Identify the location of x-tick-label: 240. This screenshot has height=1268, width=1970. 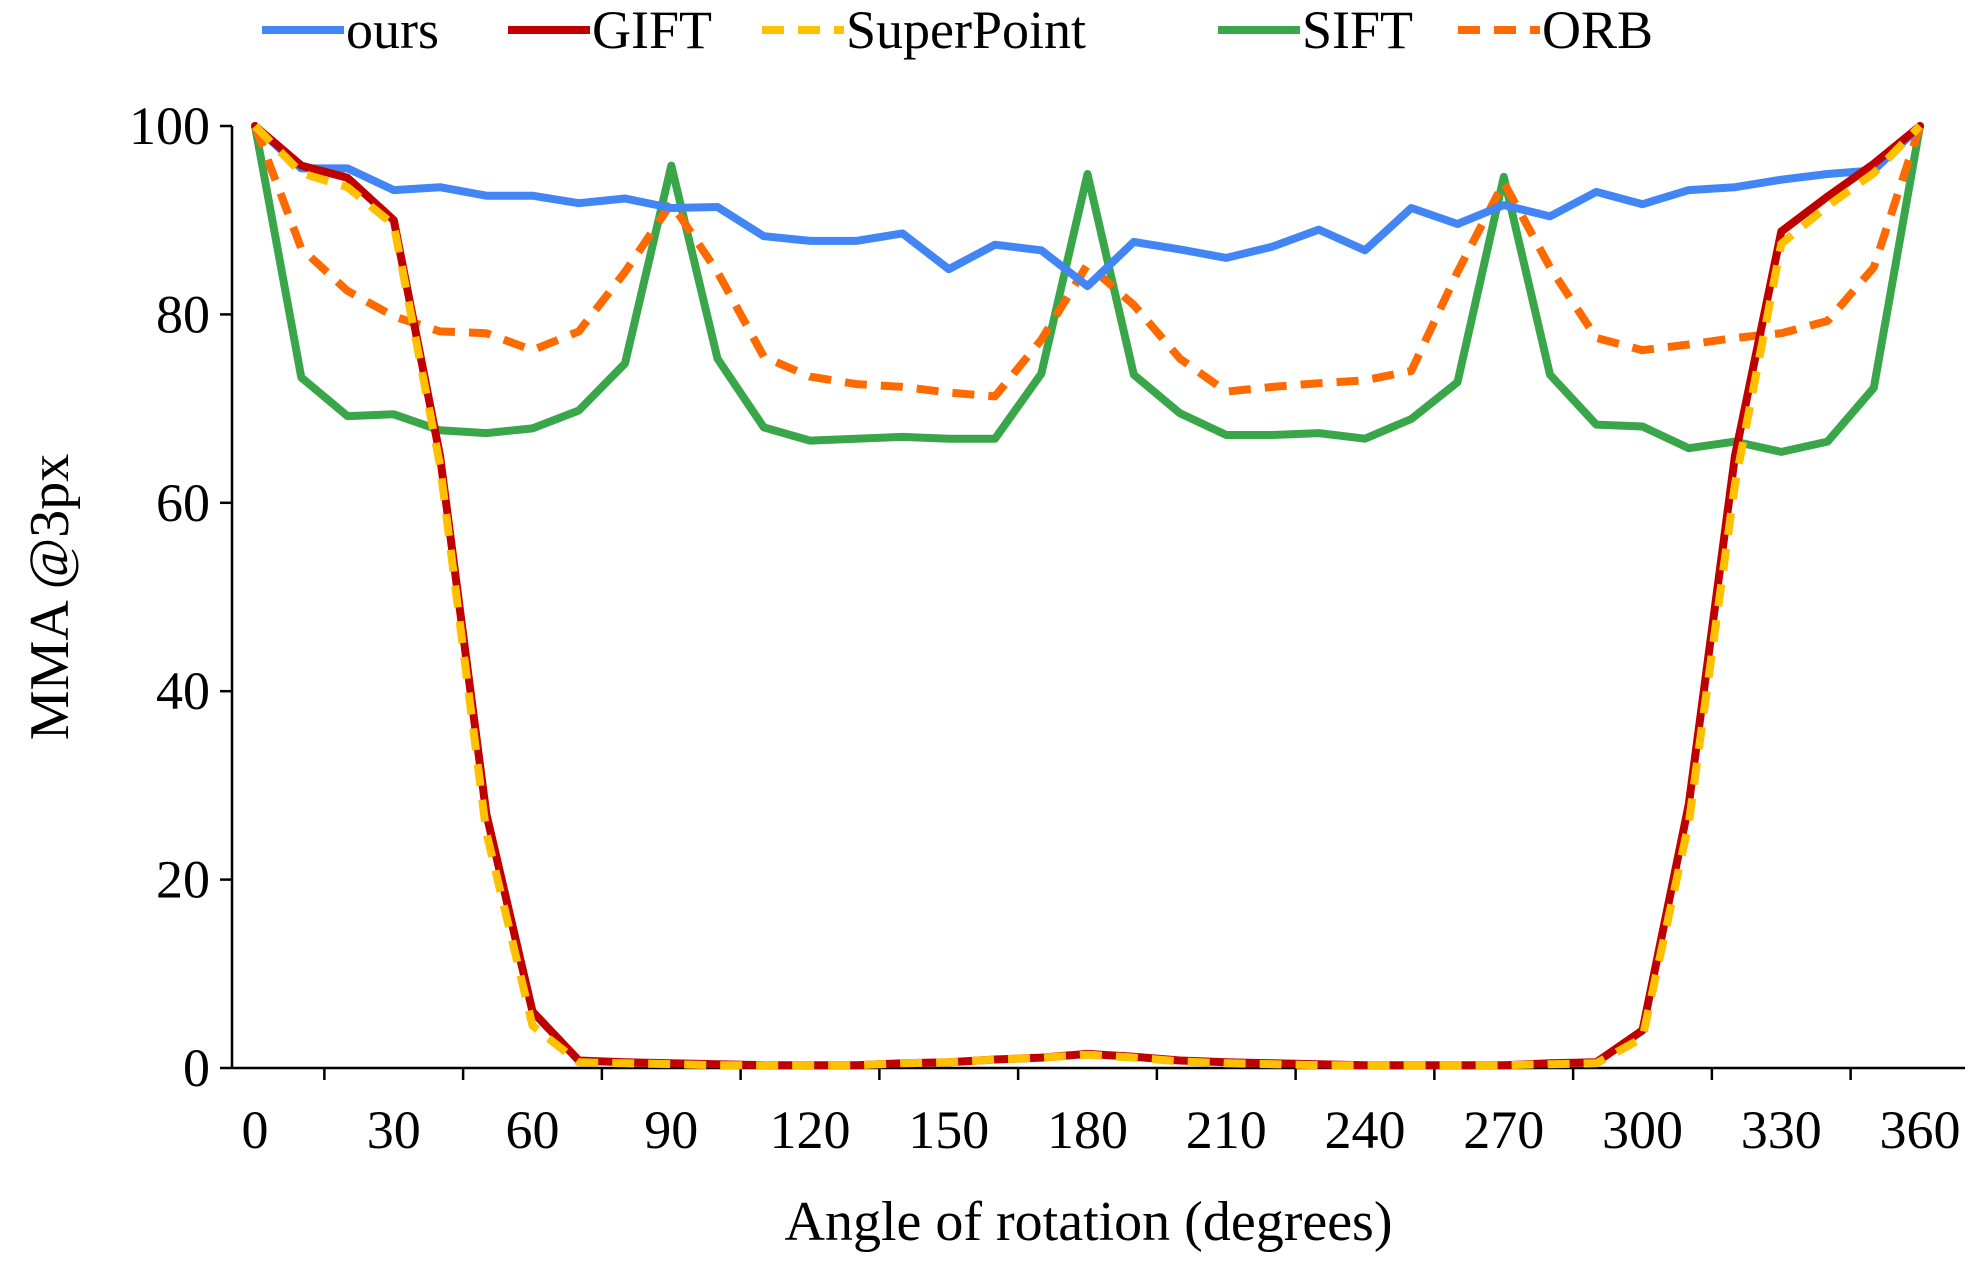
(1365, 1130).